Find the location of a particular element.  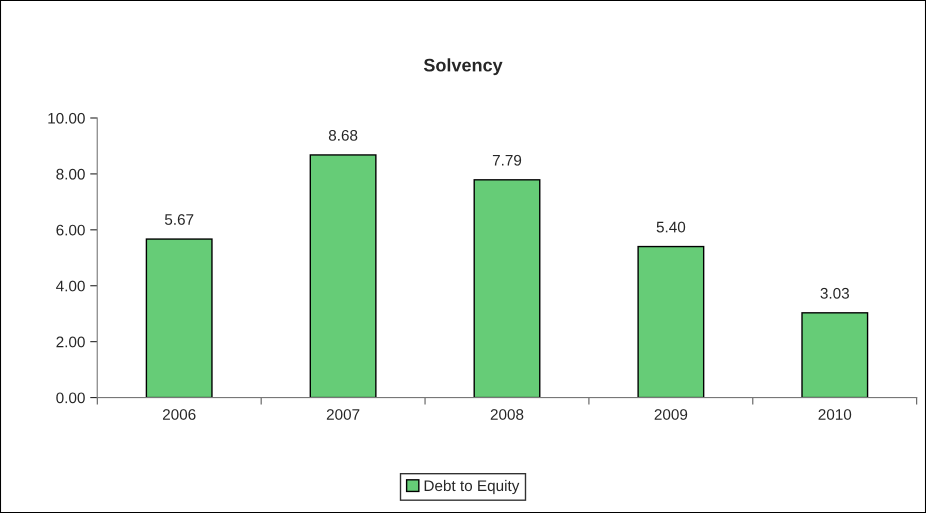

legend-label: Debt to Equity is located at coordinates (472, 487).